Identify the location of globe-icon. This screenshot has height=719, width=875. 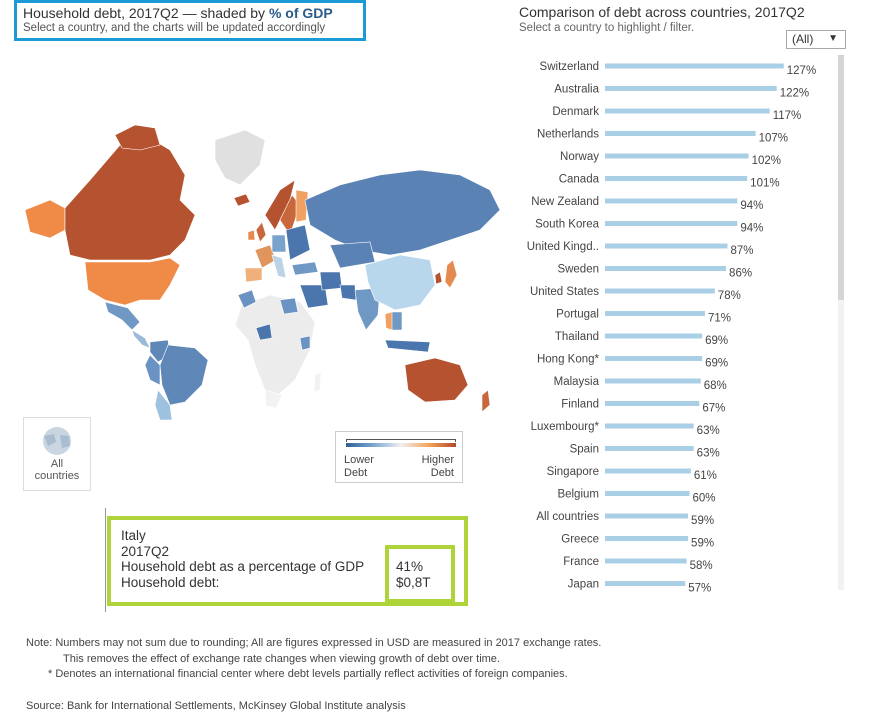
(57, 441).